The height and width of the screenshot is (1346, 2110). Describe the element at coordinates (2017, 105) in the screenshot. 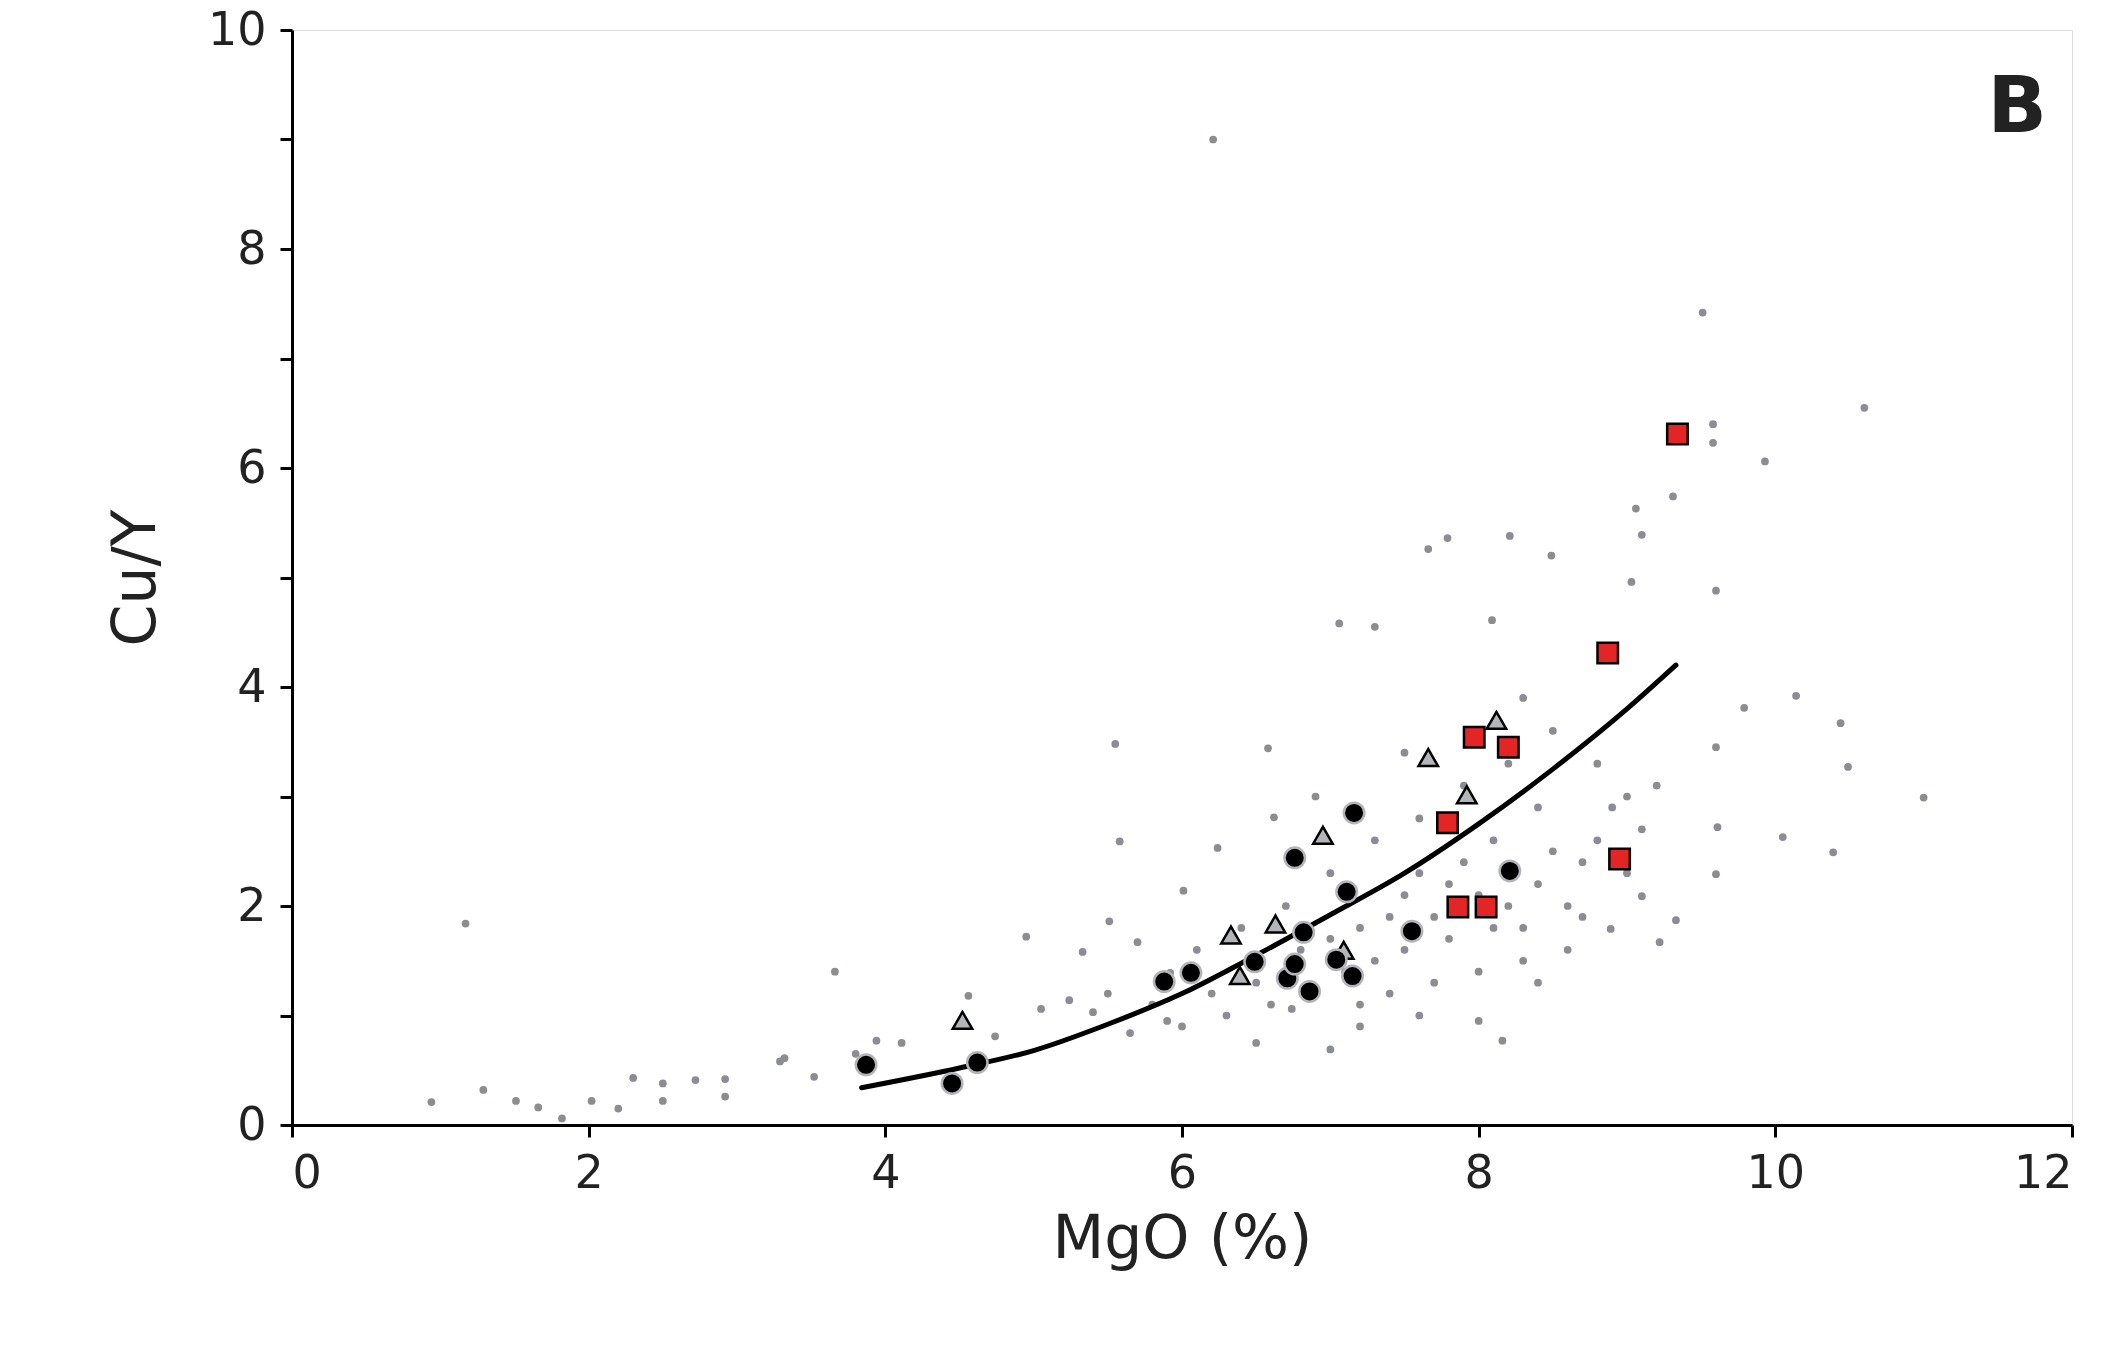

I see `annotation: B` at that location.